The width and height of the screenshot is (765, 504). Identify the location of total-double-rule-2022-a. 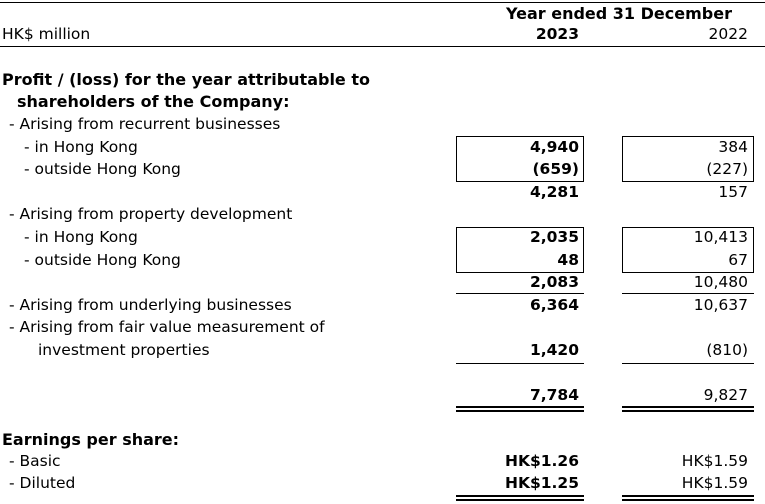
(688, 407).